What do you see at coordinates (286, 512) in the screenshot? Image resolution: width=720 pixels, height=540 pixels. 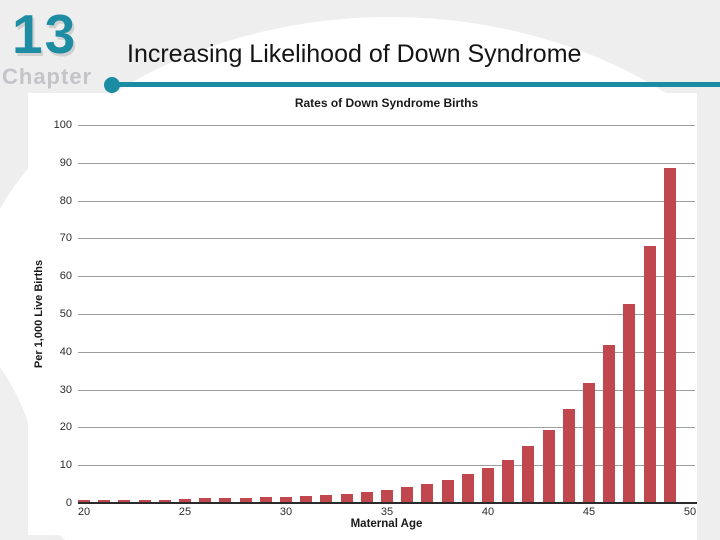 I see `x-tick-label: 30` at bounding box center [286, 512].